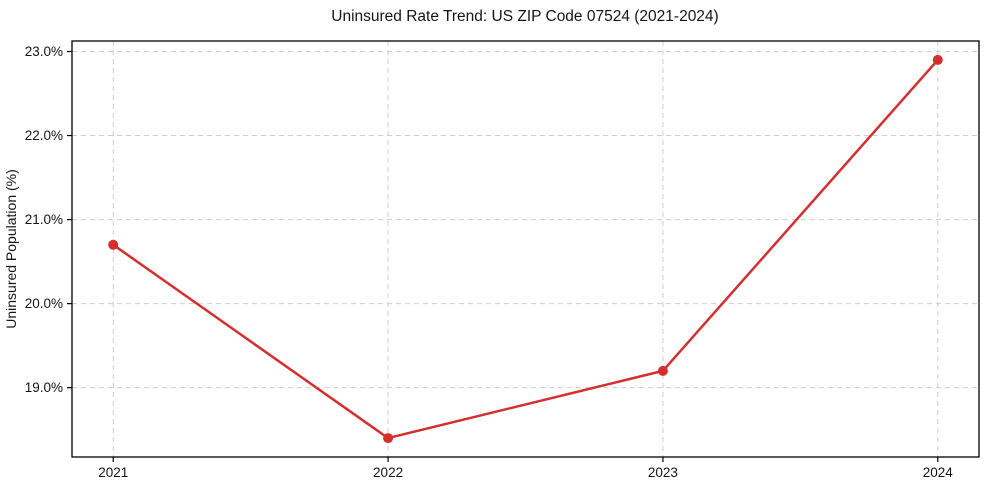 This screenshot has width=989, height=495. Describe the element at coordinates (388, 472) in the screenshot. I see `x-tick-label: 2022` at that location.